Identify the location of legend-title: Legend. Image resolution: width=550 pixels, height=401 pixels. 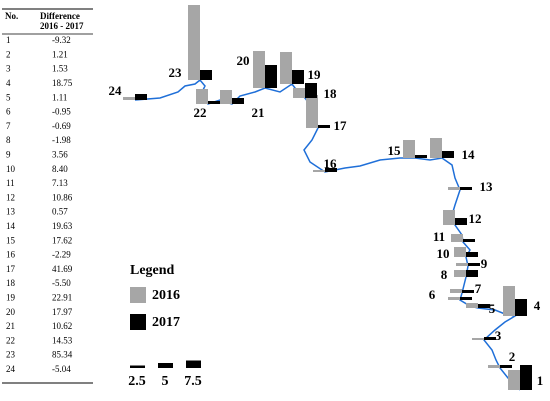
(152, 270).